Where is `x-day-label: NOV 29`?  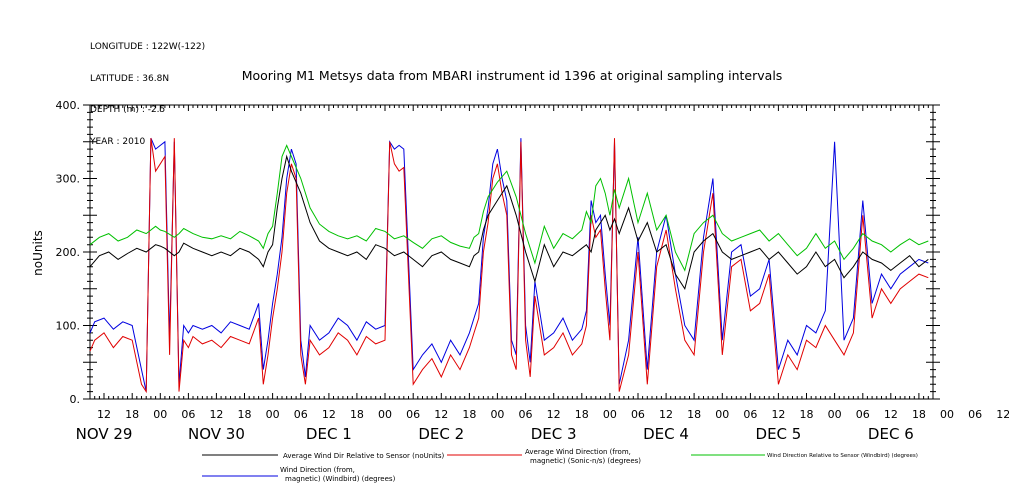
x-day-label: NOV 29 is located at coordinates (104, 434).